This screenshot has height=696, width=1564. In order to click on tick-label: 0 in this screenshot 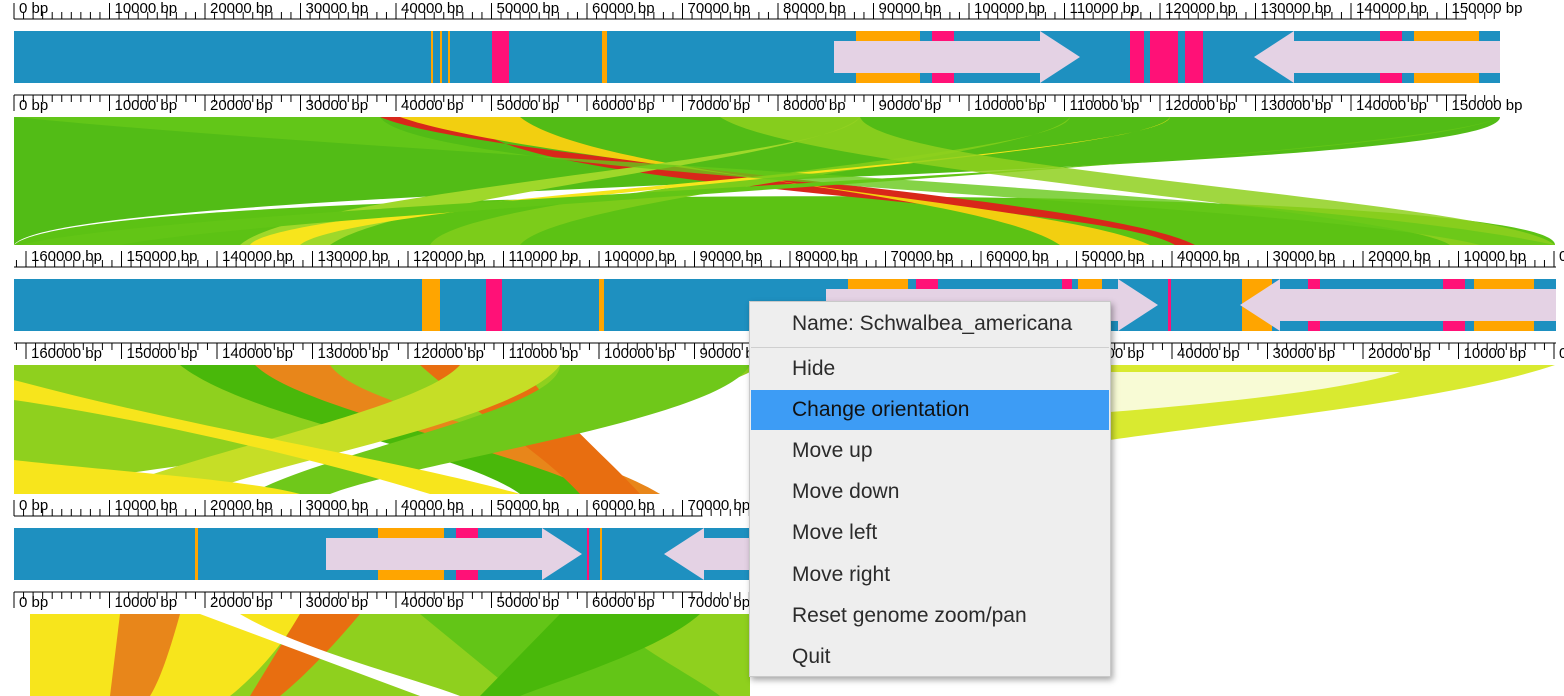, I will do `click(1561, 353)`.